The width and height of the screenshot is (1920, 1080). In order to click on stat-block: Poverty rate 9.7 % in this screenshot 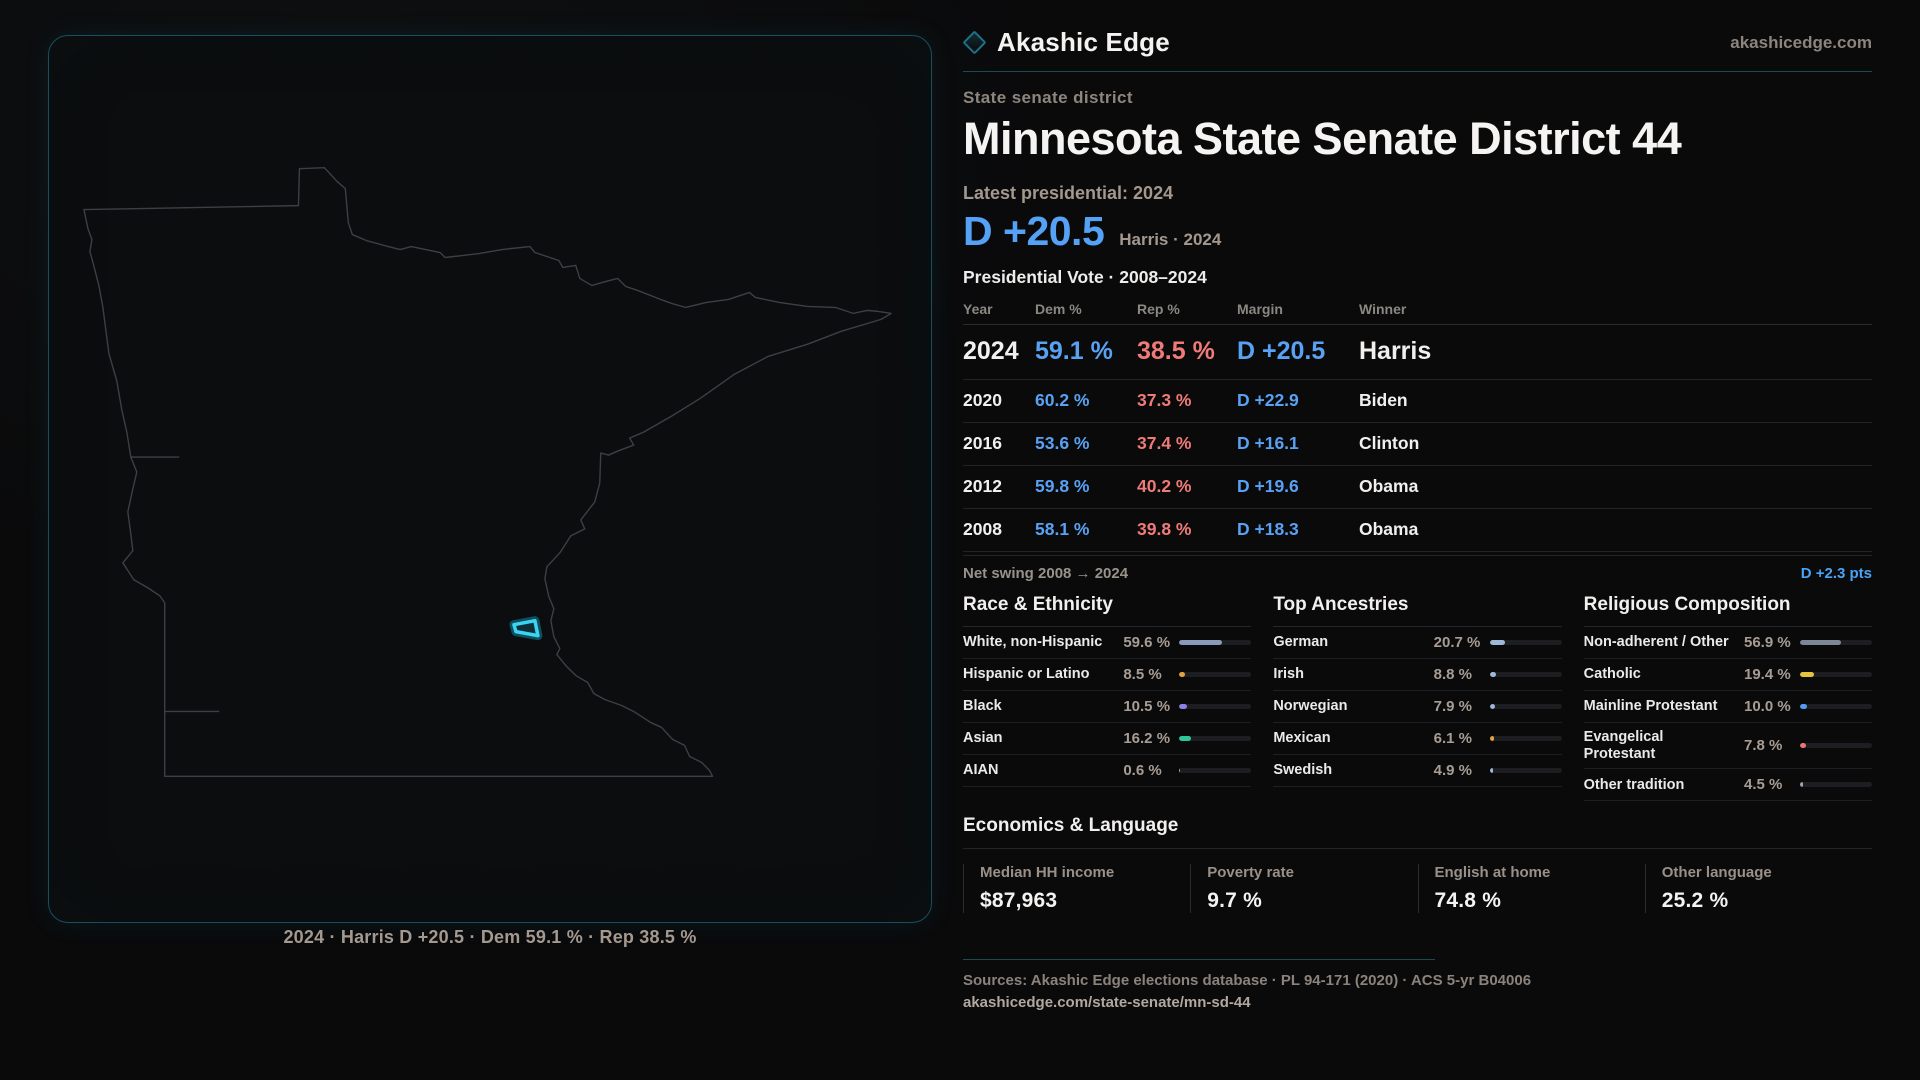, I will do `click(1303, 889)`.